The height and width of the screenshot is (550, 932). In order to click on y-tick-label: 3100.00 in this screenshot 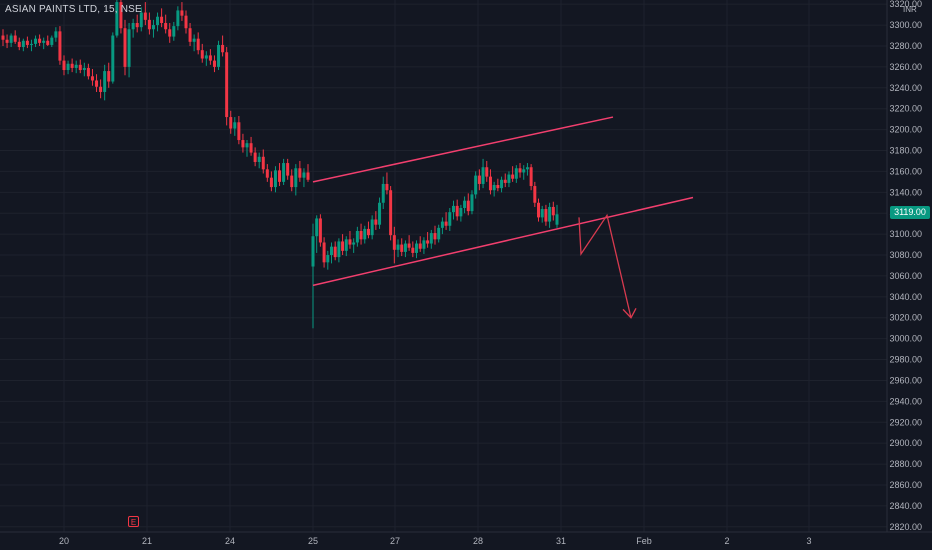, I will do `click(905, 234)`.